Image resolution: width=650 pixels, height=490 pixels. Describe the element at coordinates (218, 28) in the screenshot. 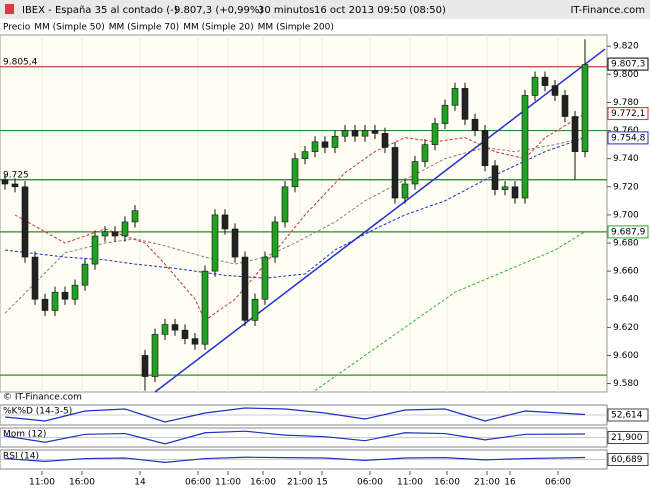

I see `legend-entry: MM (Simple 20)` at that location.